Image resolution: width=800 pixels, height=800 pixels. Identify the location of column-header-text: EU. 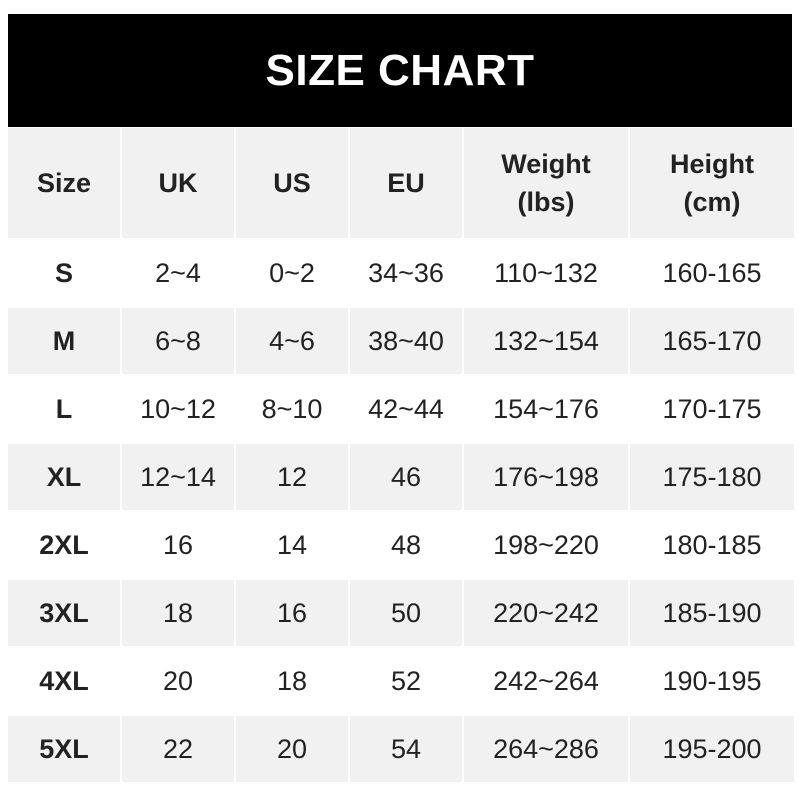
(406, 183).